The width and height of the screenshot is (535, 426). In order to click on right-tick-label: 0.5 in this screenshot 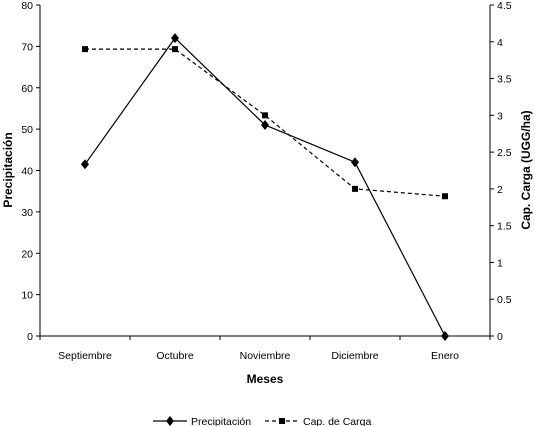, I will do `click(504, 300)`.